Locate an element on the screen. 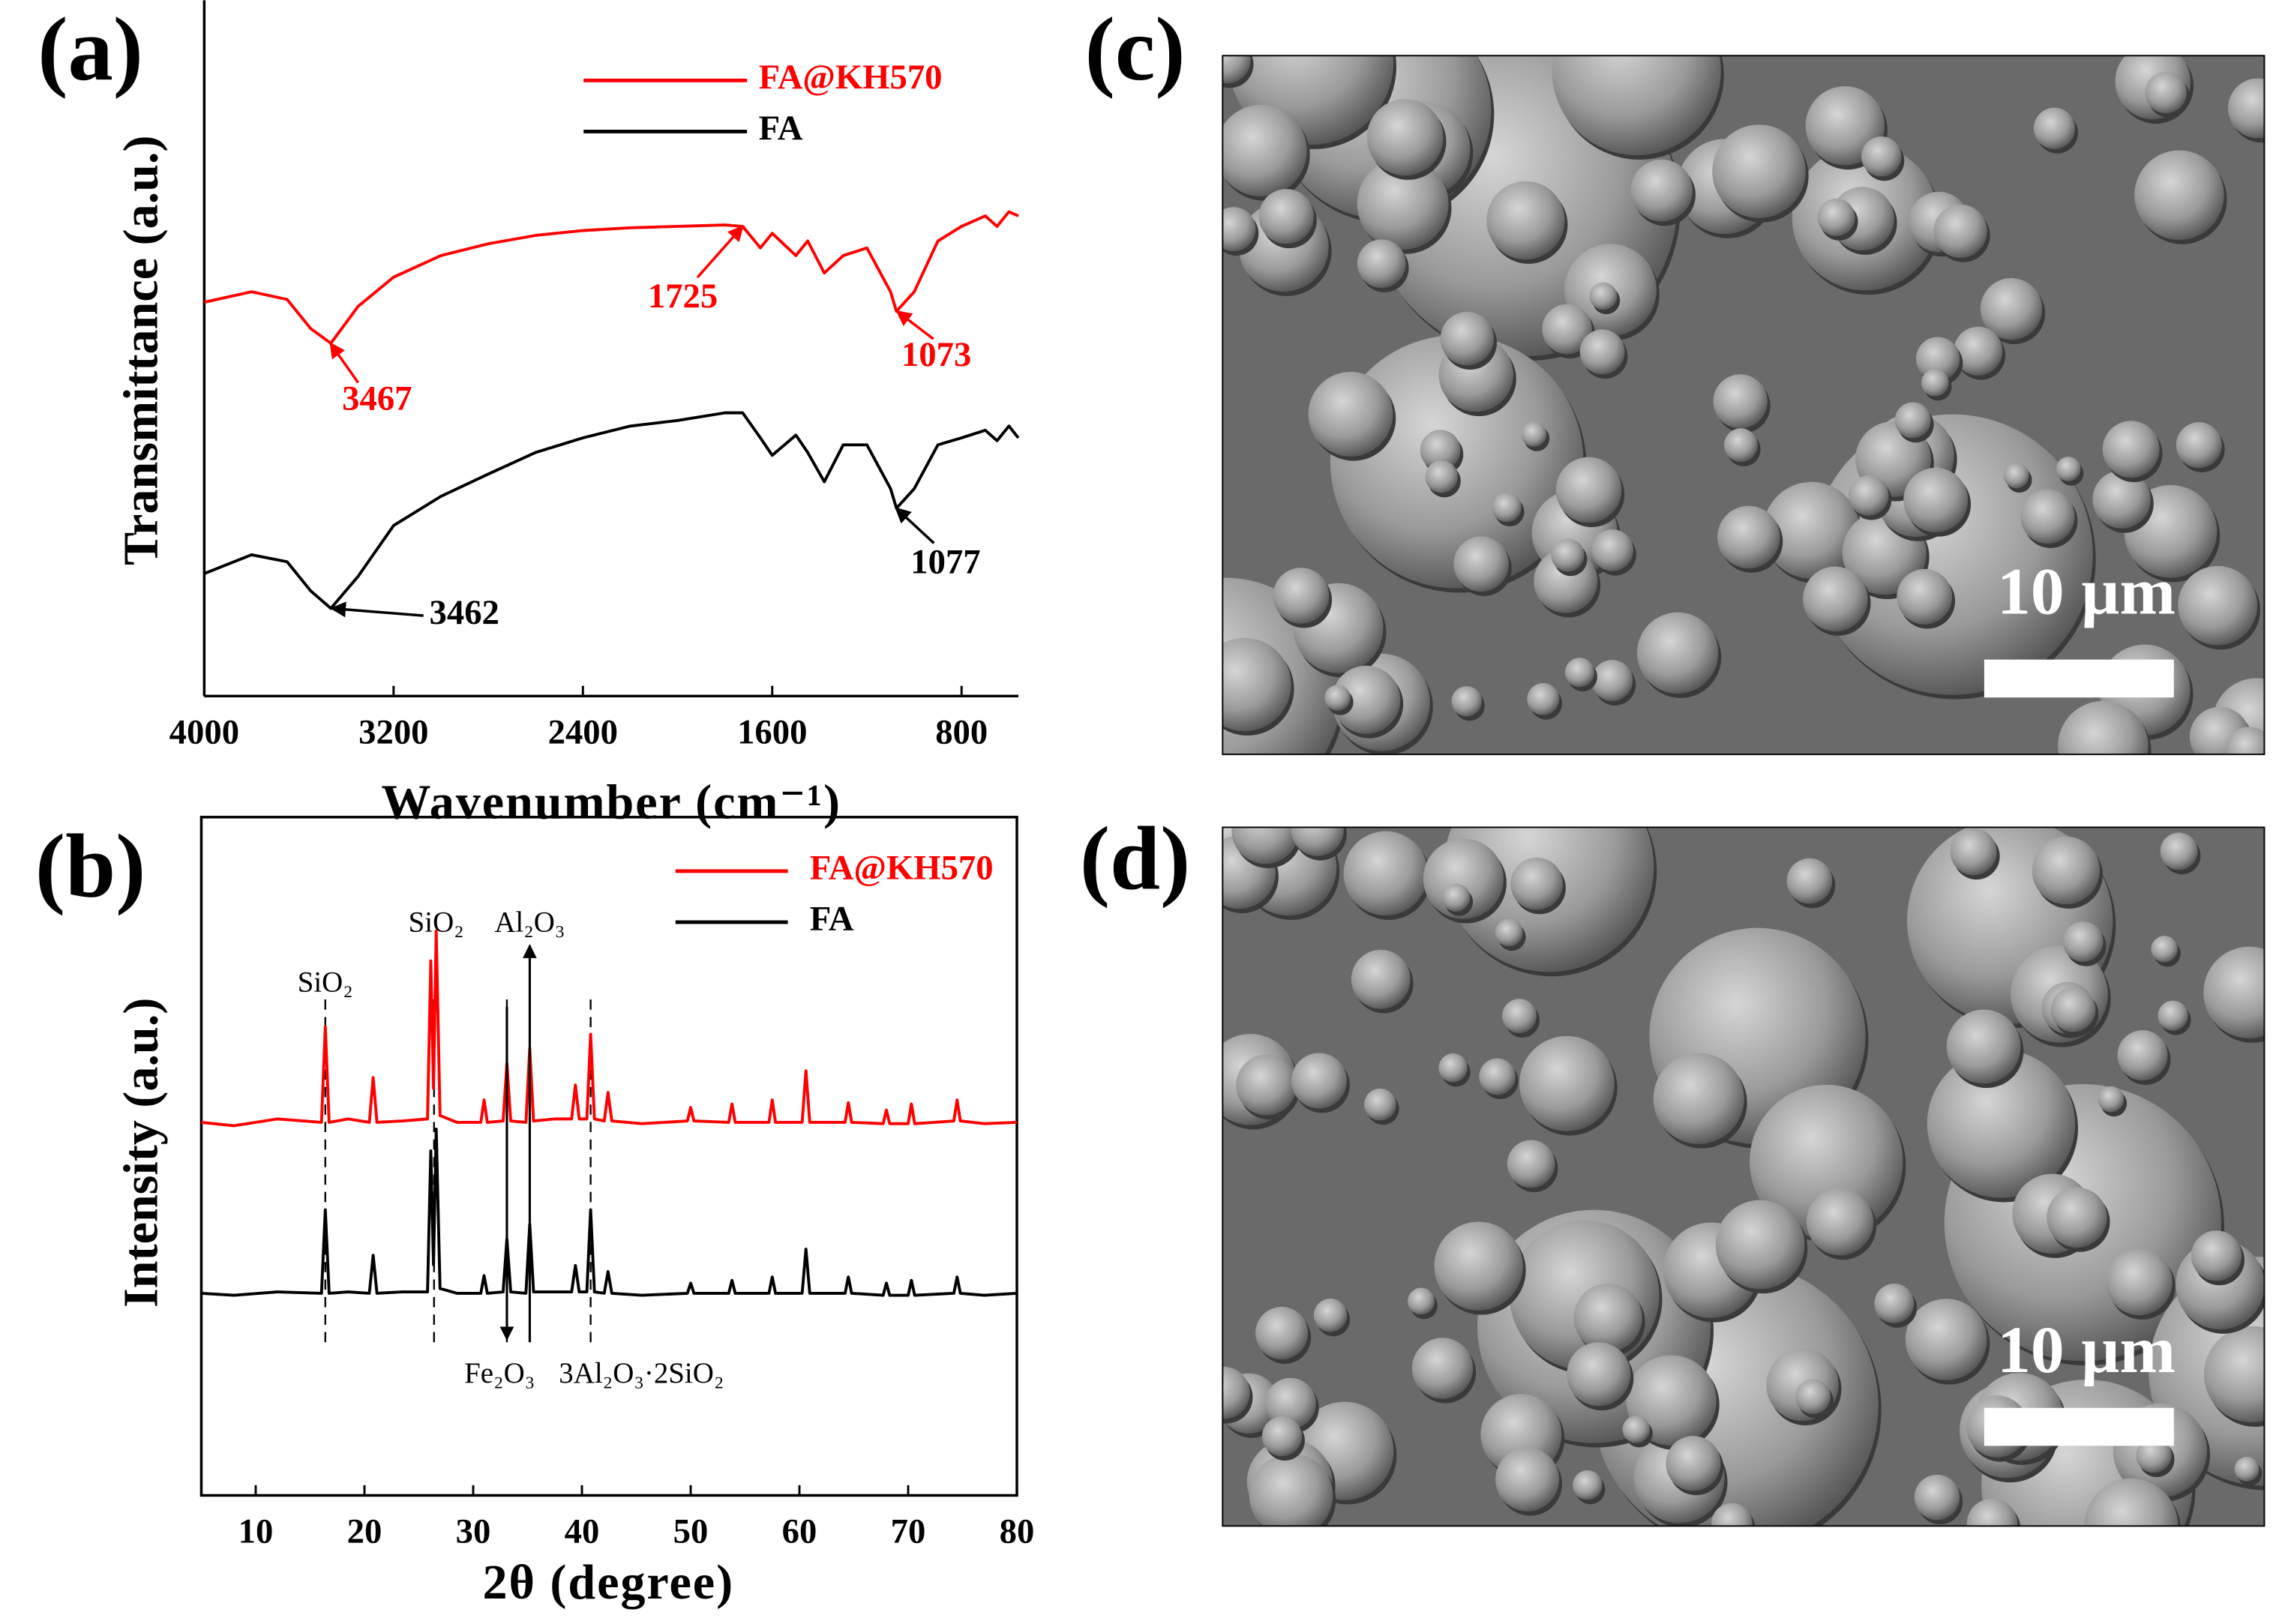  x-tick-label: 30 is located at coordinates (473, 1531).